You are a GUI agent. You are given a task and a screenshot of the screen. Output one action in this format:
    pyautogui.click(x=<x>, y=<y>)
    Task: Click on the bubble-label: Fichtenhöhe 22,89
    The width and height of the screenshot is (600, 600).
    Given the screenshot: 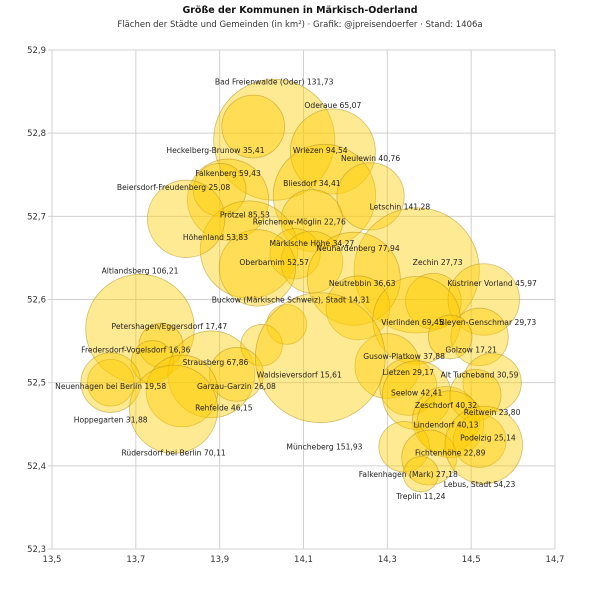 What is the action you would take?
    pyautogui.click(x=450, y=453)
    